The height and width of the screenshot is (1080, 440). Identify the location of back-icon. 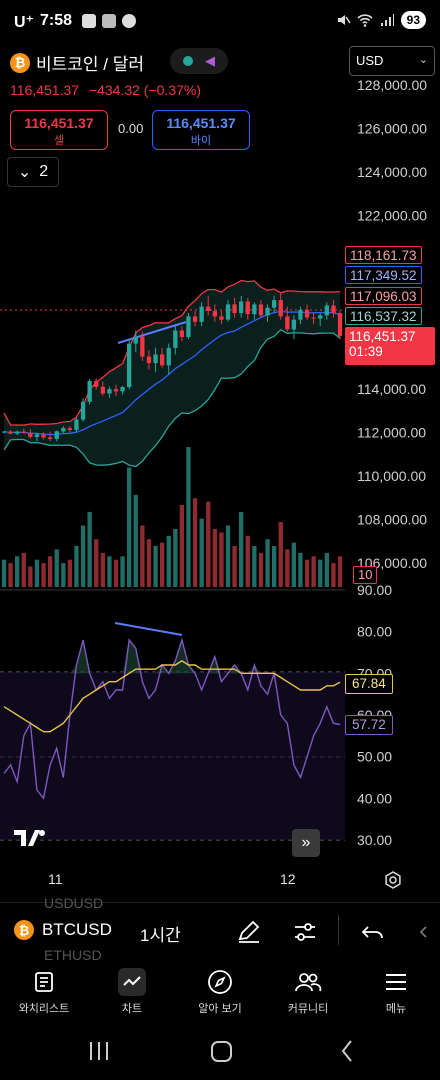
(346, 1051).